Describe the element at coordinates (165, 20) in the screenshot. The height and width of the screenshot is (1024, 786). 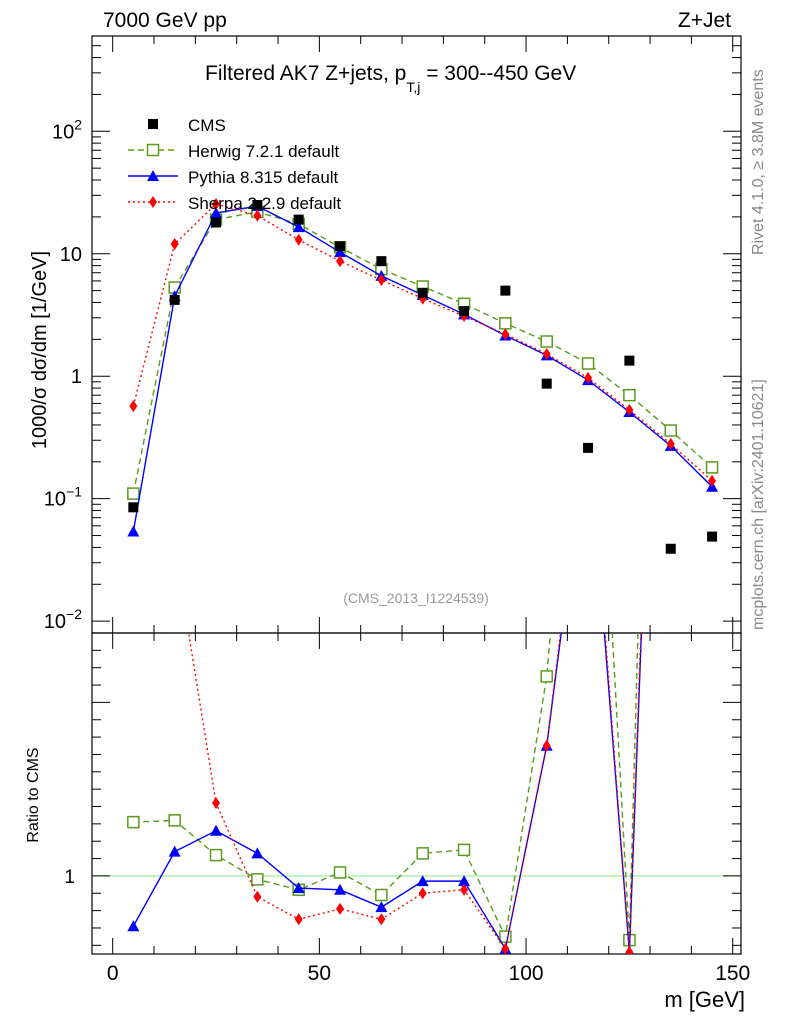
I see `header-energy-label: 7000 GeV pp` at that location.